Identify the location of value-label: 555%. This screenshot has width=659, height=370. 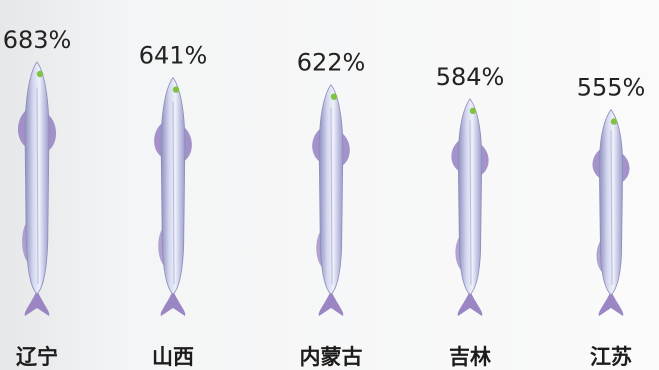
(611, 88).